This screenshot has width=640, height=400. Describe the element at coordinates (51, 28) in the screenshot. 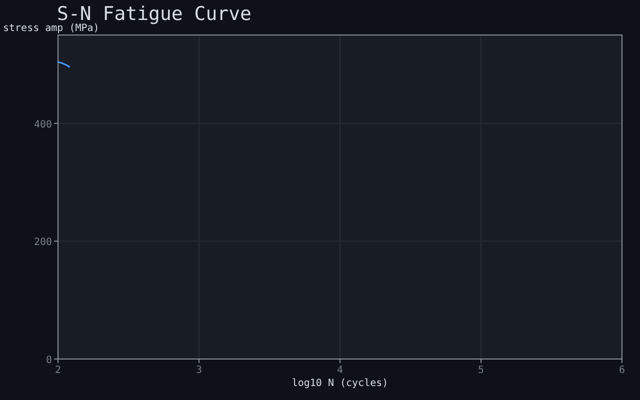

I see `y-axis-title: stress amp (MPa)` at that location.